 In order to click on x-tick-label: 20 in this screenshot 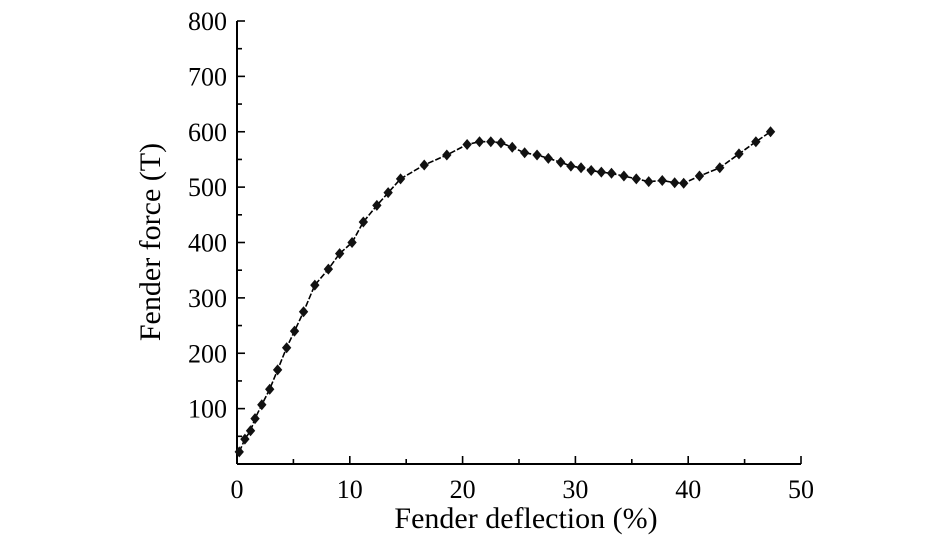, I will do `click(463, 489)`.